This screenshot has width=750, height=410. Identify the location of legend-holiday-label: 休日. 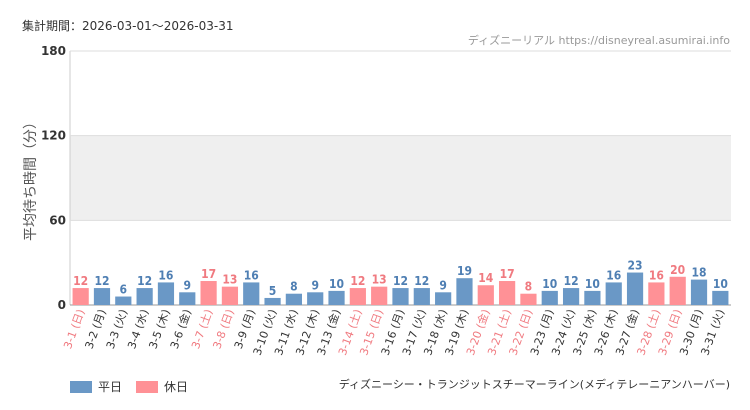
(176, 387).